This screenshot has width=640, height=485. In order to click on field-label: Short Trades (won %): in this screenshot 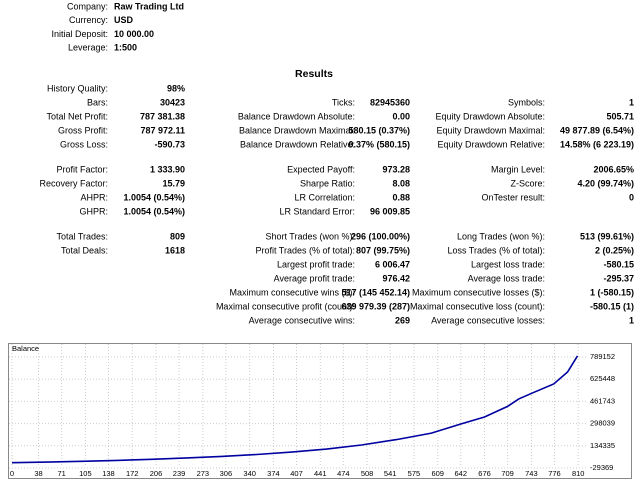, I will do `click(310, 236)`.